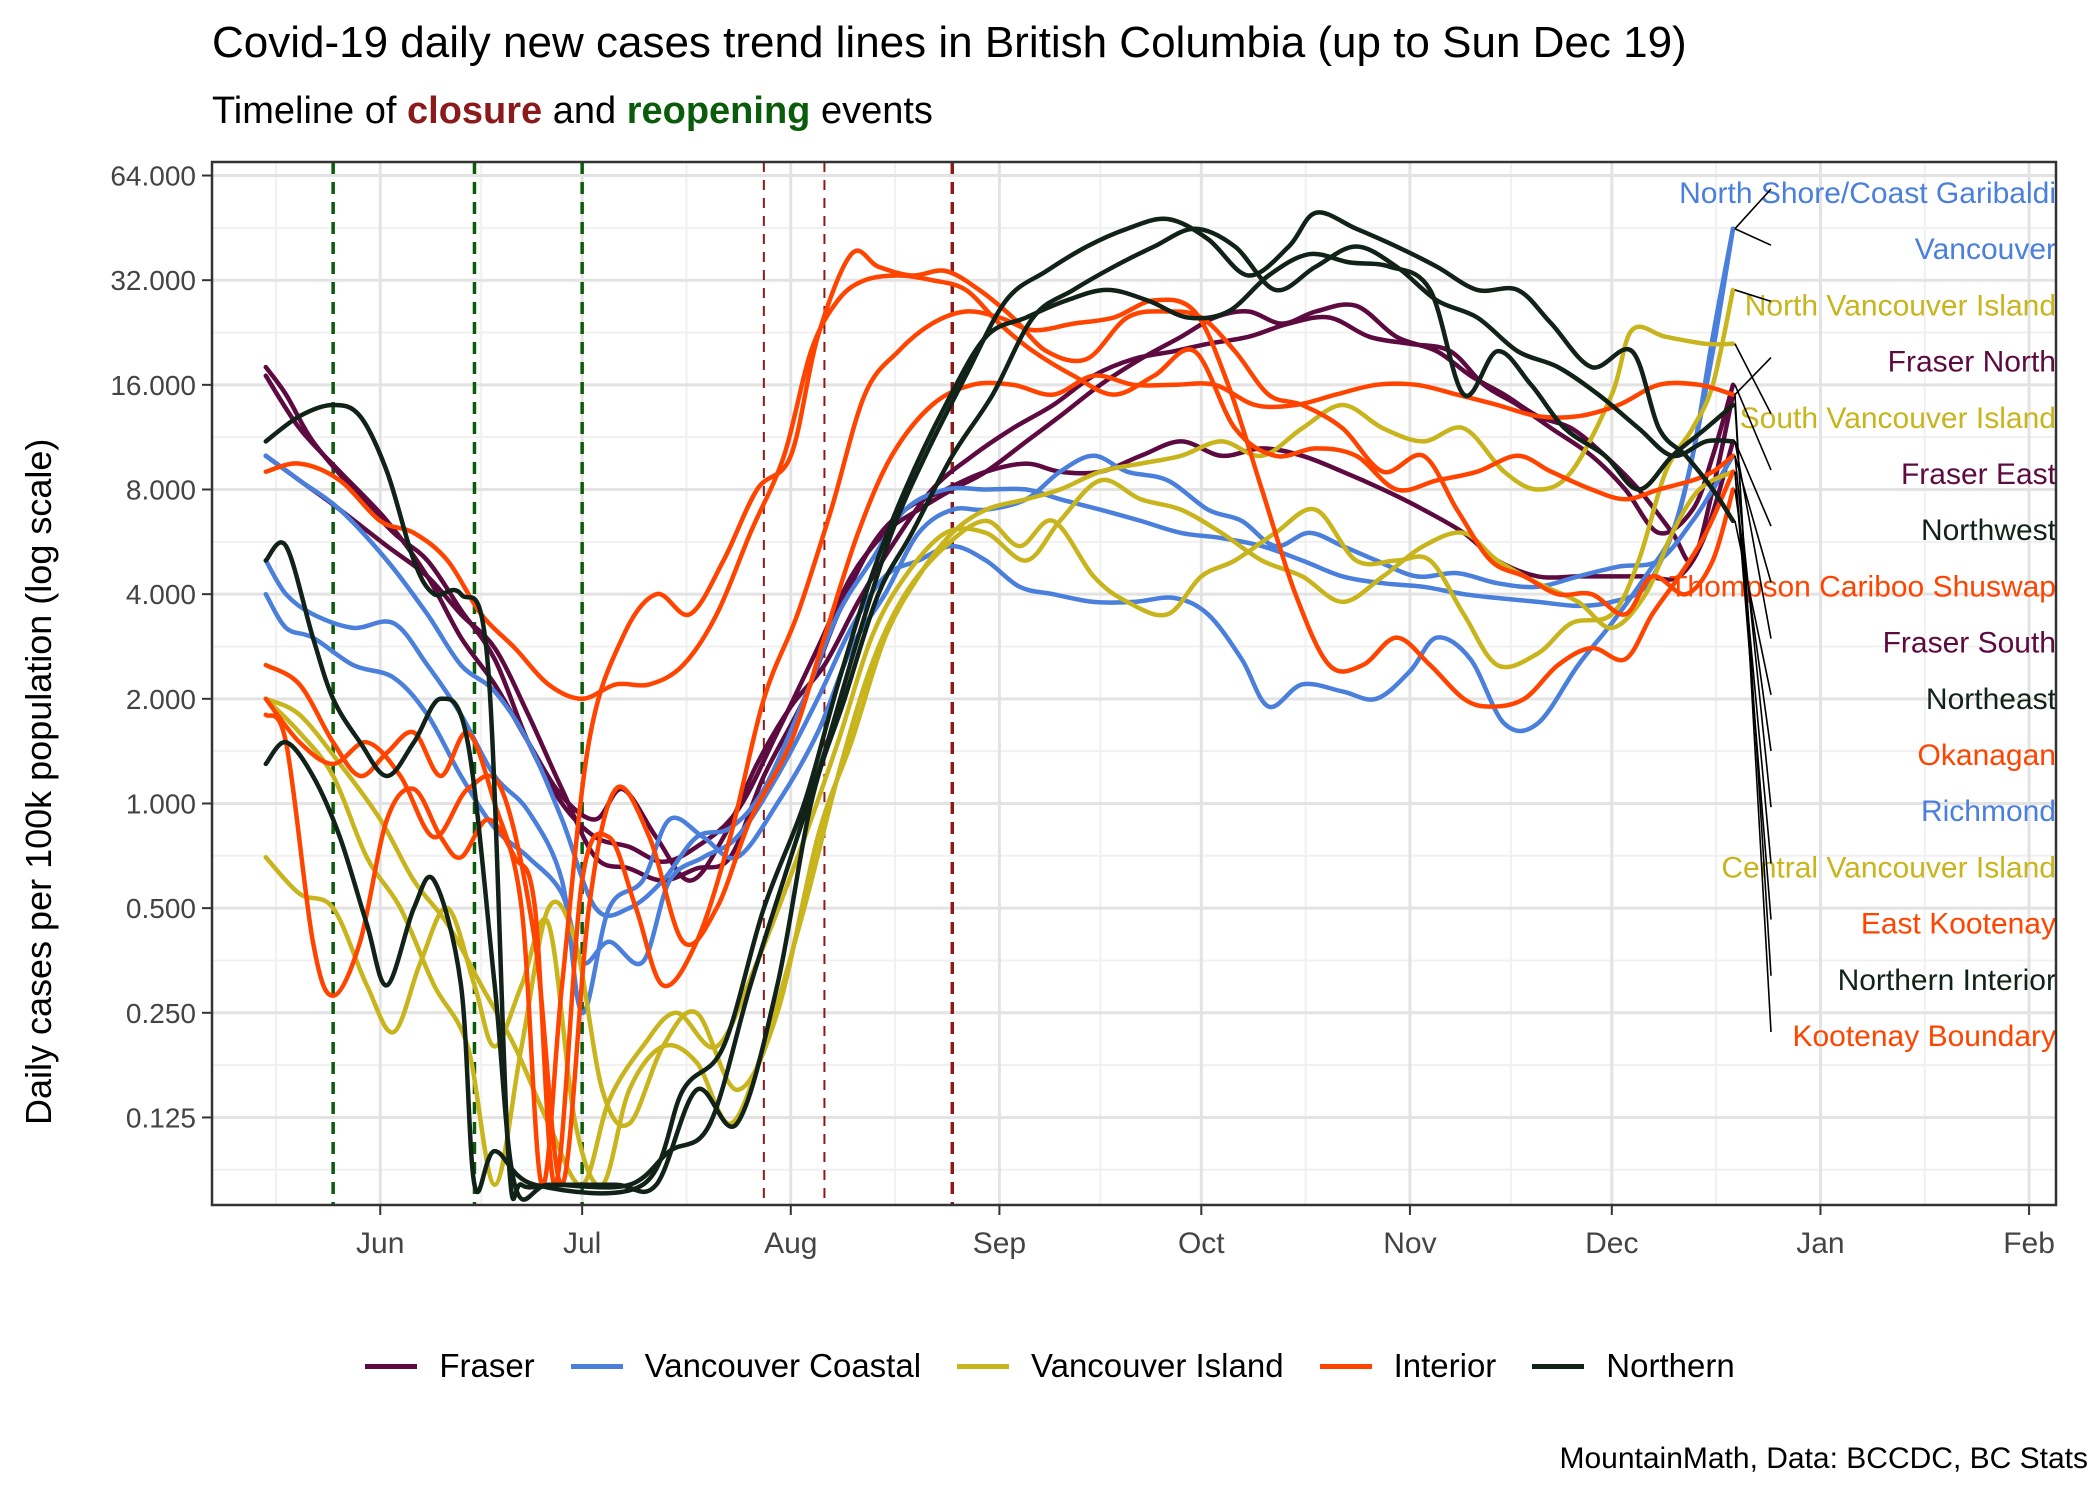  What do you see at coordinates (1611, 1243) in the screenshot?
I see `x-tick-label: Dec` at bounding box center [1611, 1243].